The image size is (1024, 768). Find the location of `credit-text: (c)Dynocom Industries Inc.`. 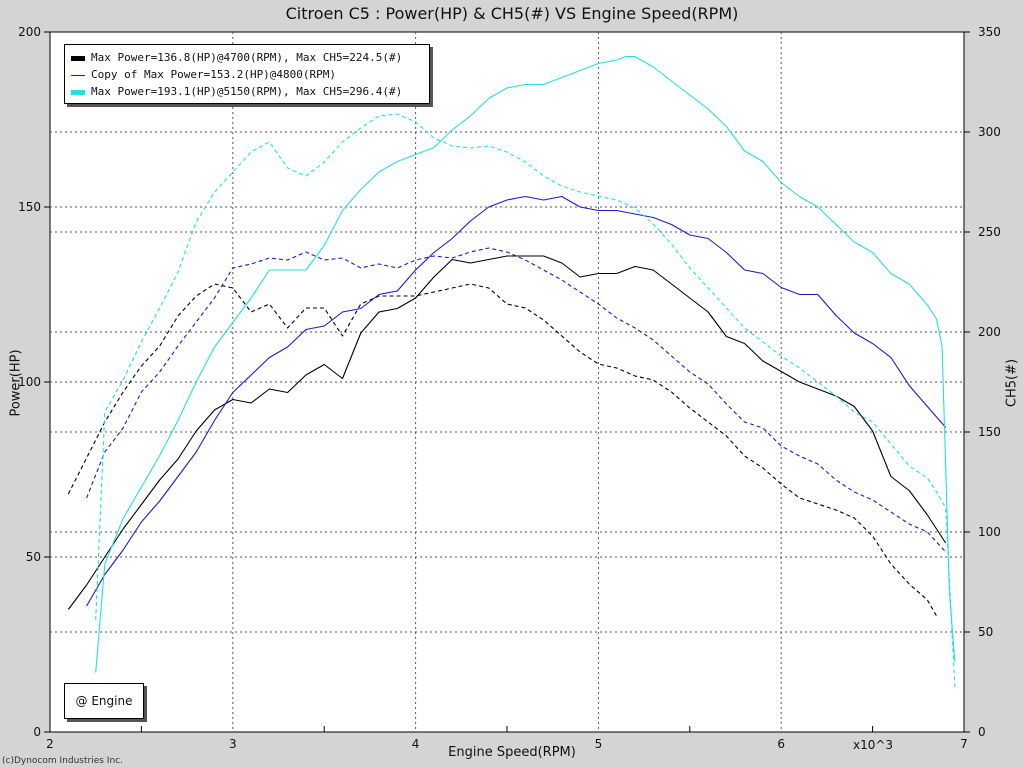

credit-text: (c)Dynocom Industries Inc. is located at coordinates (62, 761).